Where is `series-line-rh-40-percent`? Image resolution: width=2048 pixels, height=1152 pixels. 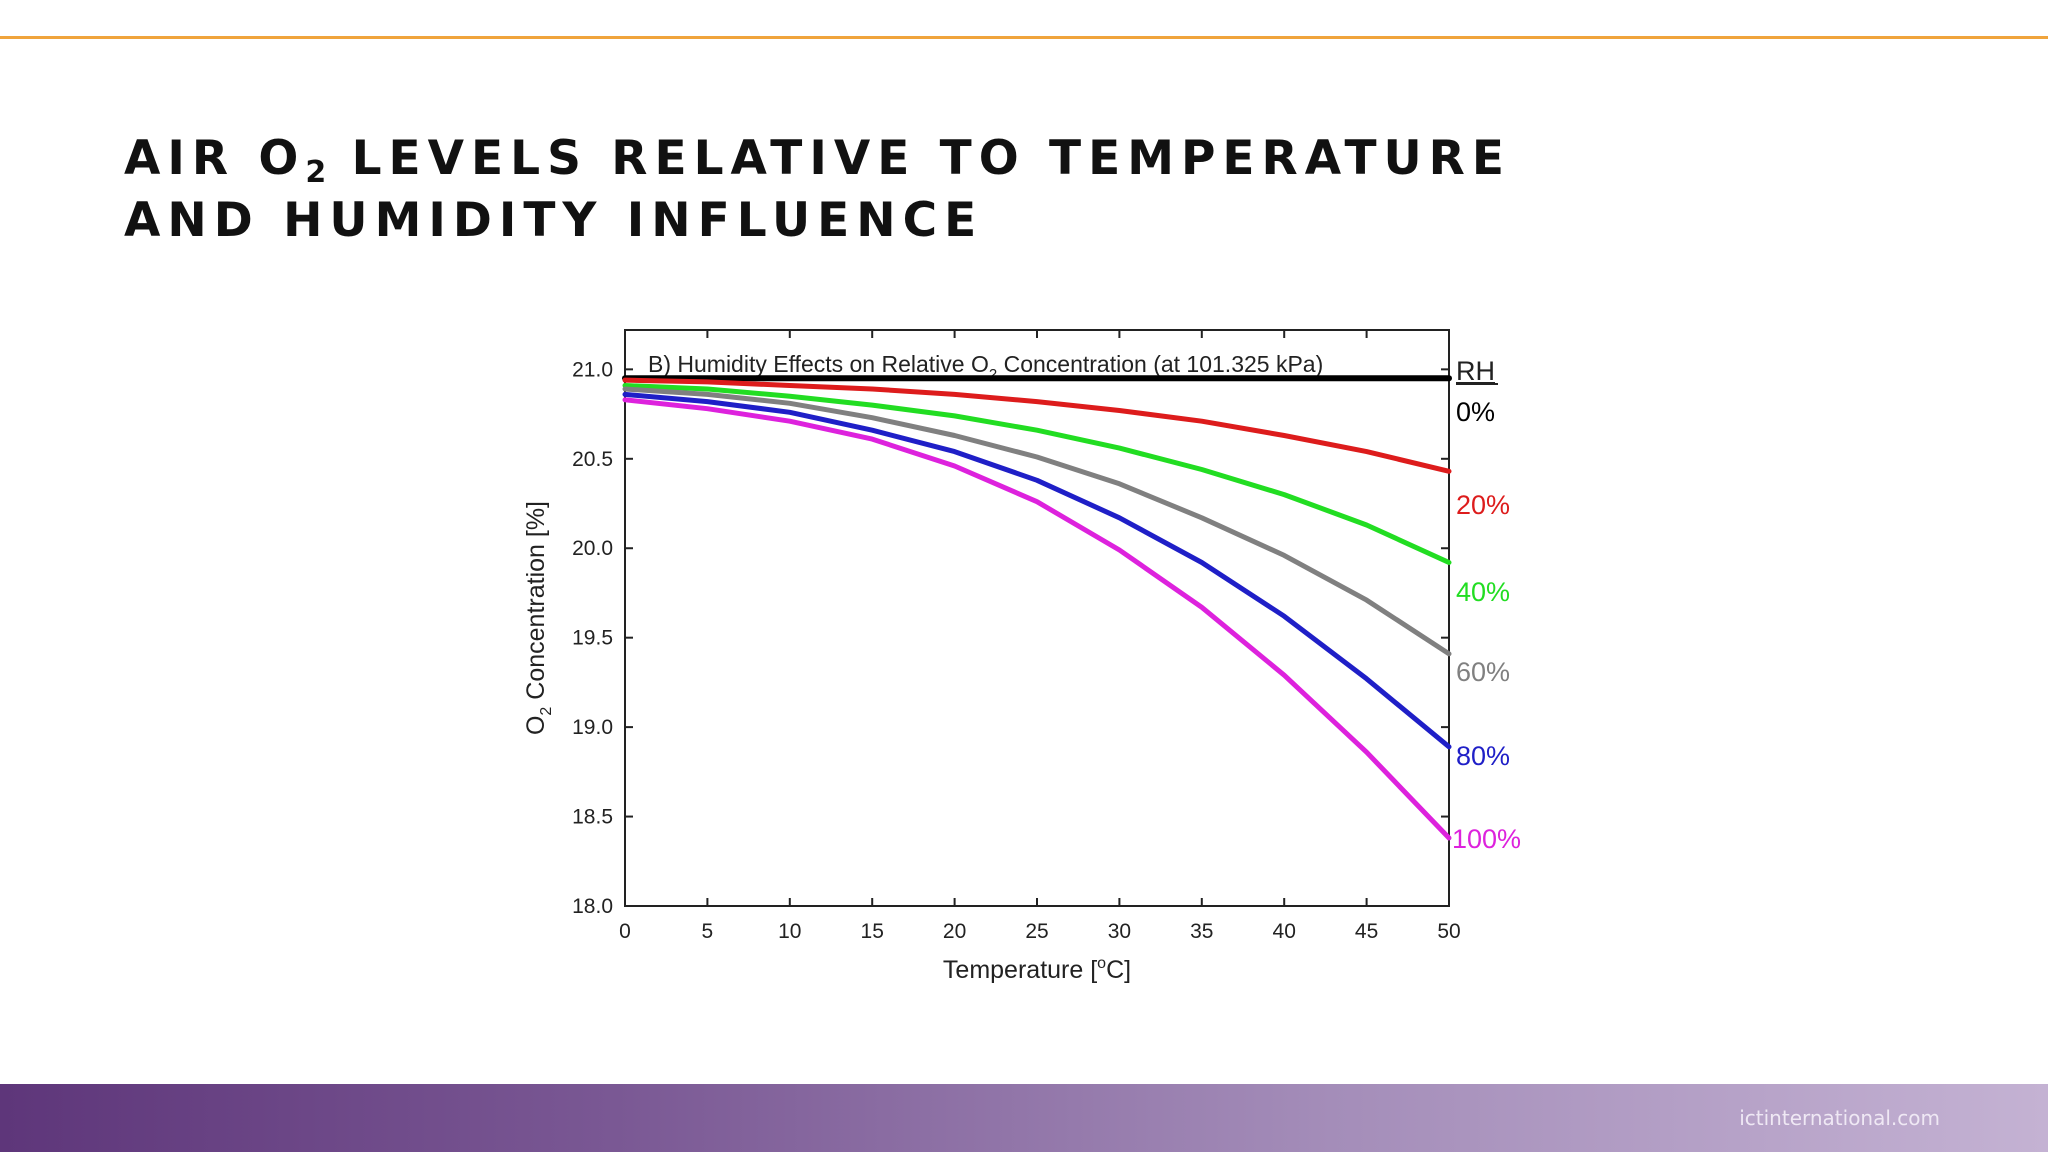 series-line-rh-40-percent is located at coordinates (1037, 474).